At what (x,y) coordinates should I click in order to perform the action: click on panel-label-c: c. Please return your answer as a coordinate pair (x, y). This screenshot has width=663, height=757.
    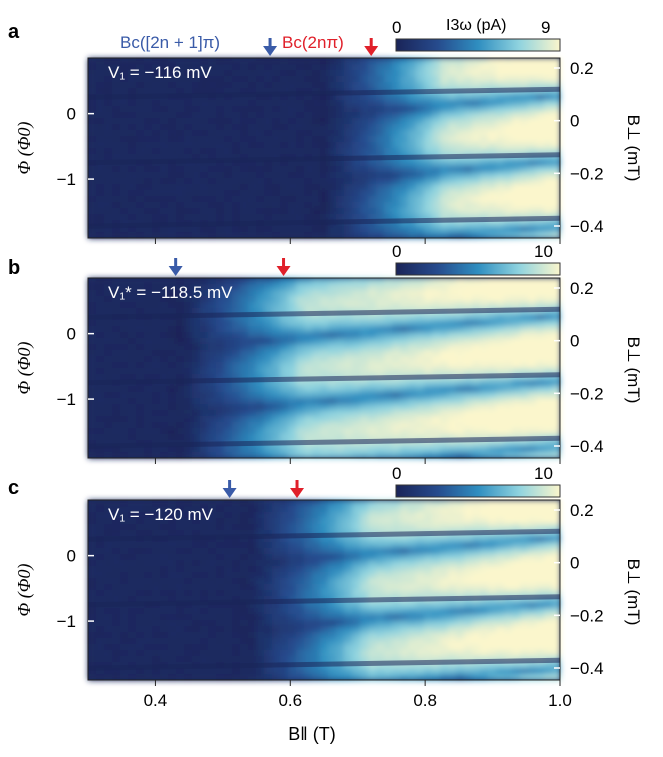
    Looking at the image, I should click on (13, 488).